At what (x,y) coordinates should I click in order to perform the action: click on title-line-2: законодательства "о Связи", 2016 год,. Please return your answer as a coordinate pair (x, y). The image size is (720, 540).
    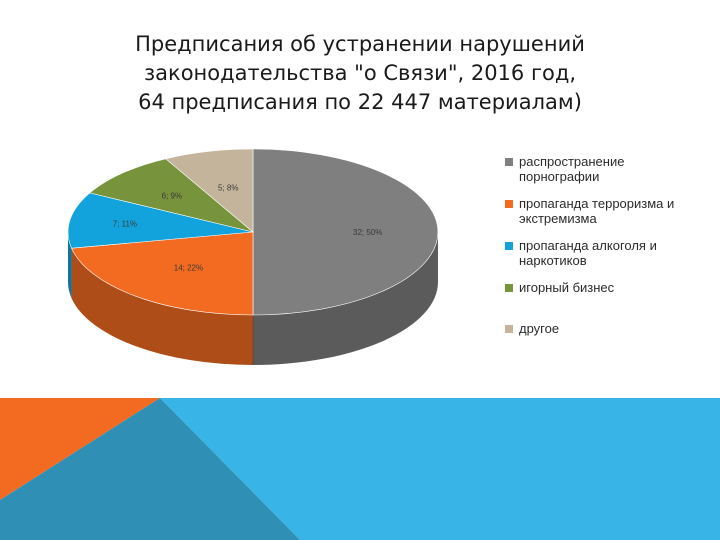
    Looking at the image, I should click on (360, 73).